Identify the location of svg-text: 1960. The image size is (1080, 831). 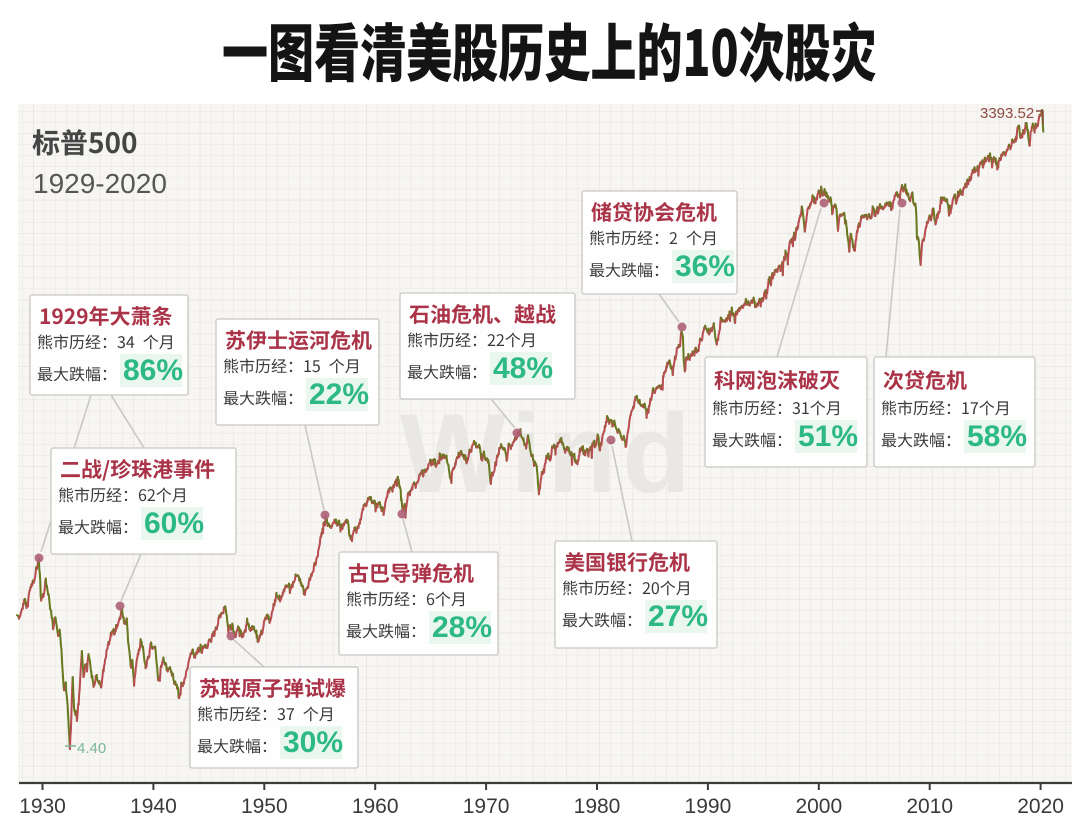
(375, 806).